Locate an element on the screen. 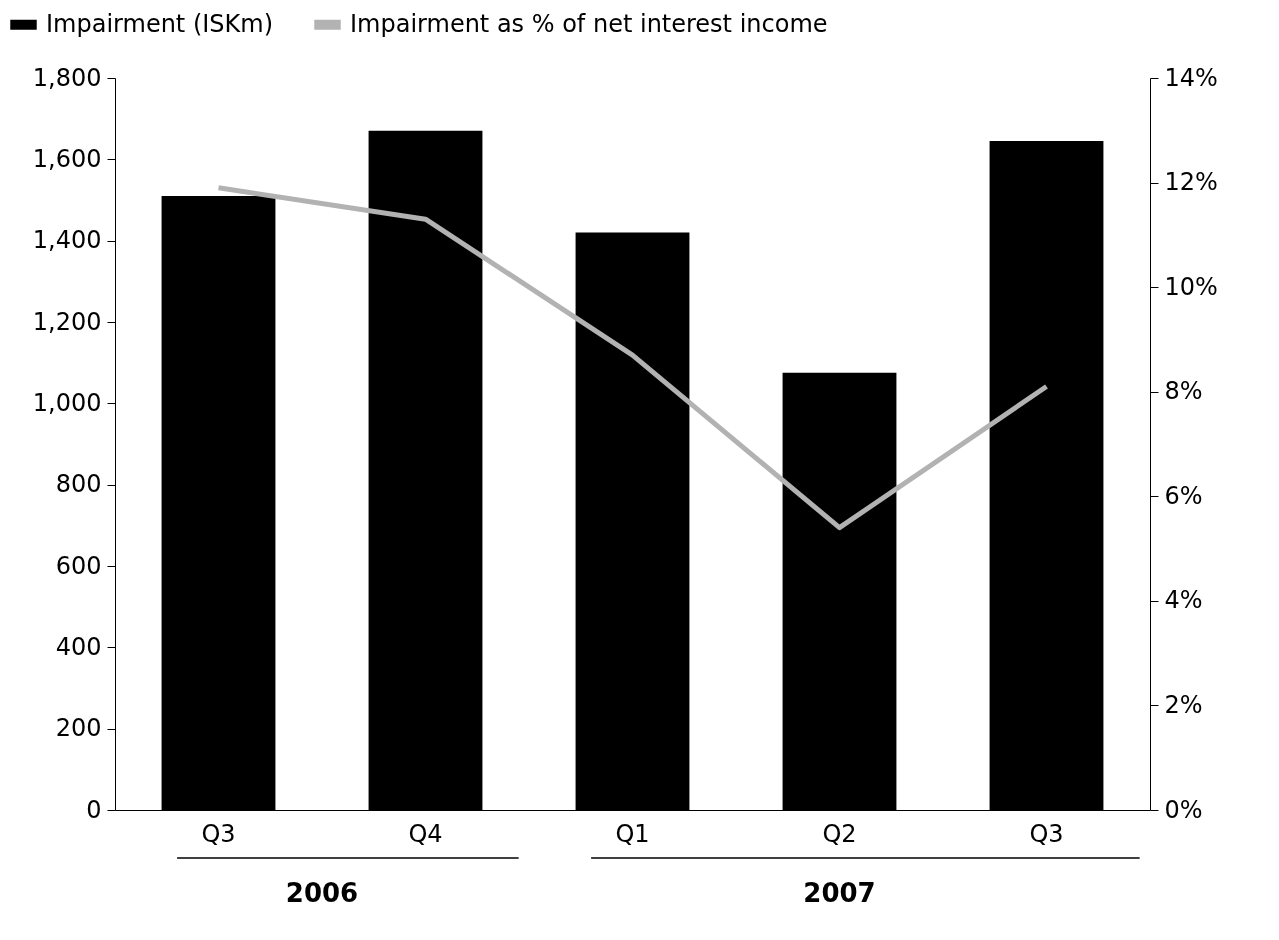 The height and width of the screenshot is (940, 1279). y-tick-label: 1,600 is located at coordinates (67, 158).